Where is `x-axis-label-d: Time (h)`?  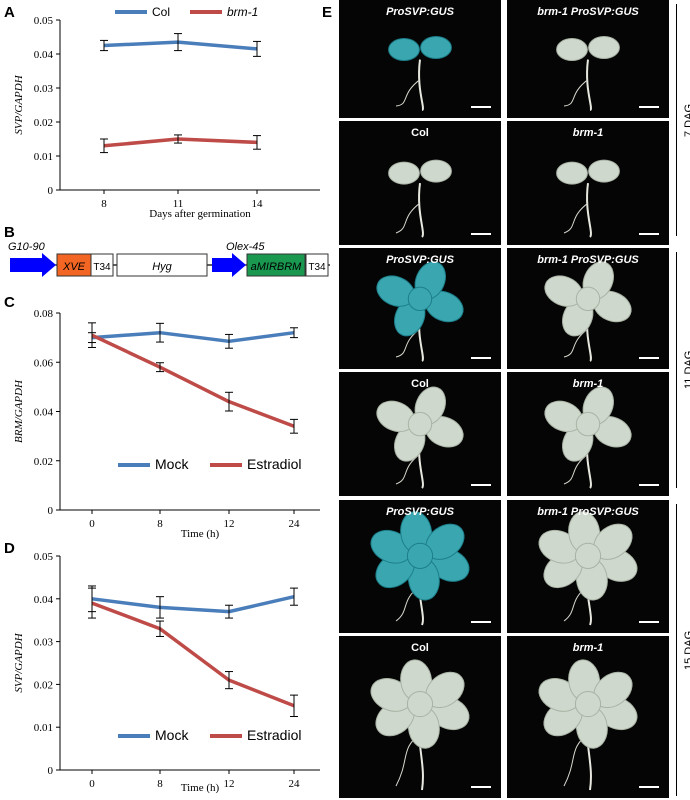 x-axis-label-d: Time (h) is located at coordinates (200, 788).